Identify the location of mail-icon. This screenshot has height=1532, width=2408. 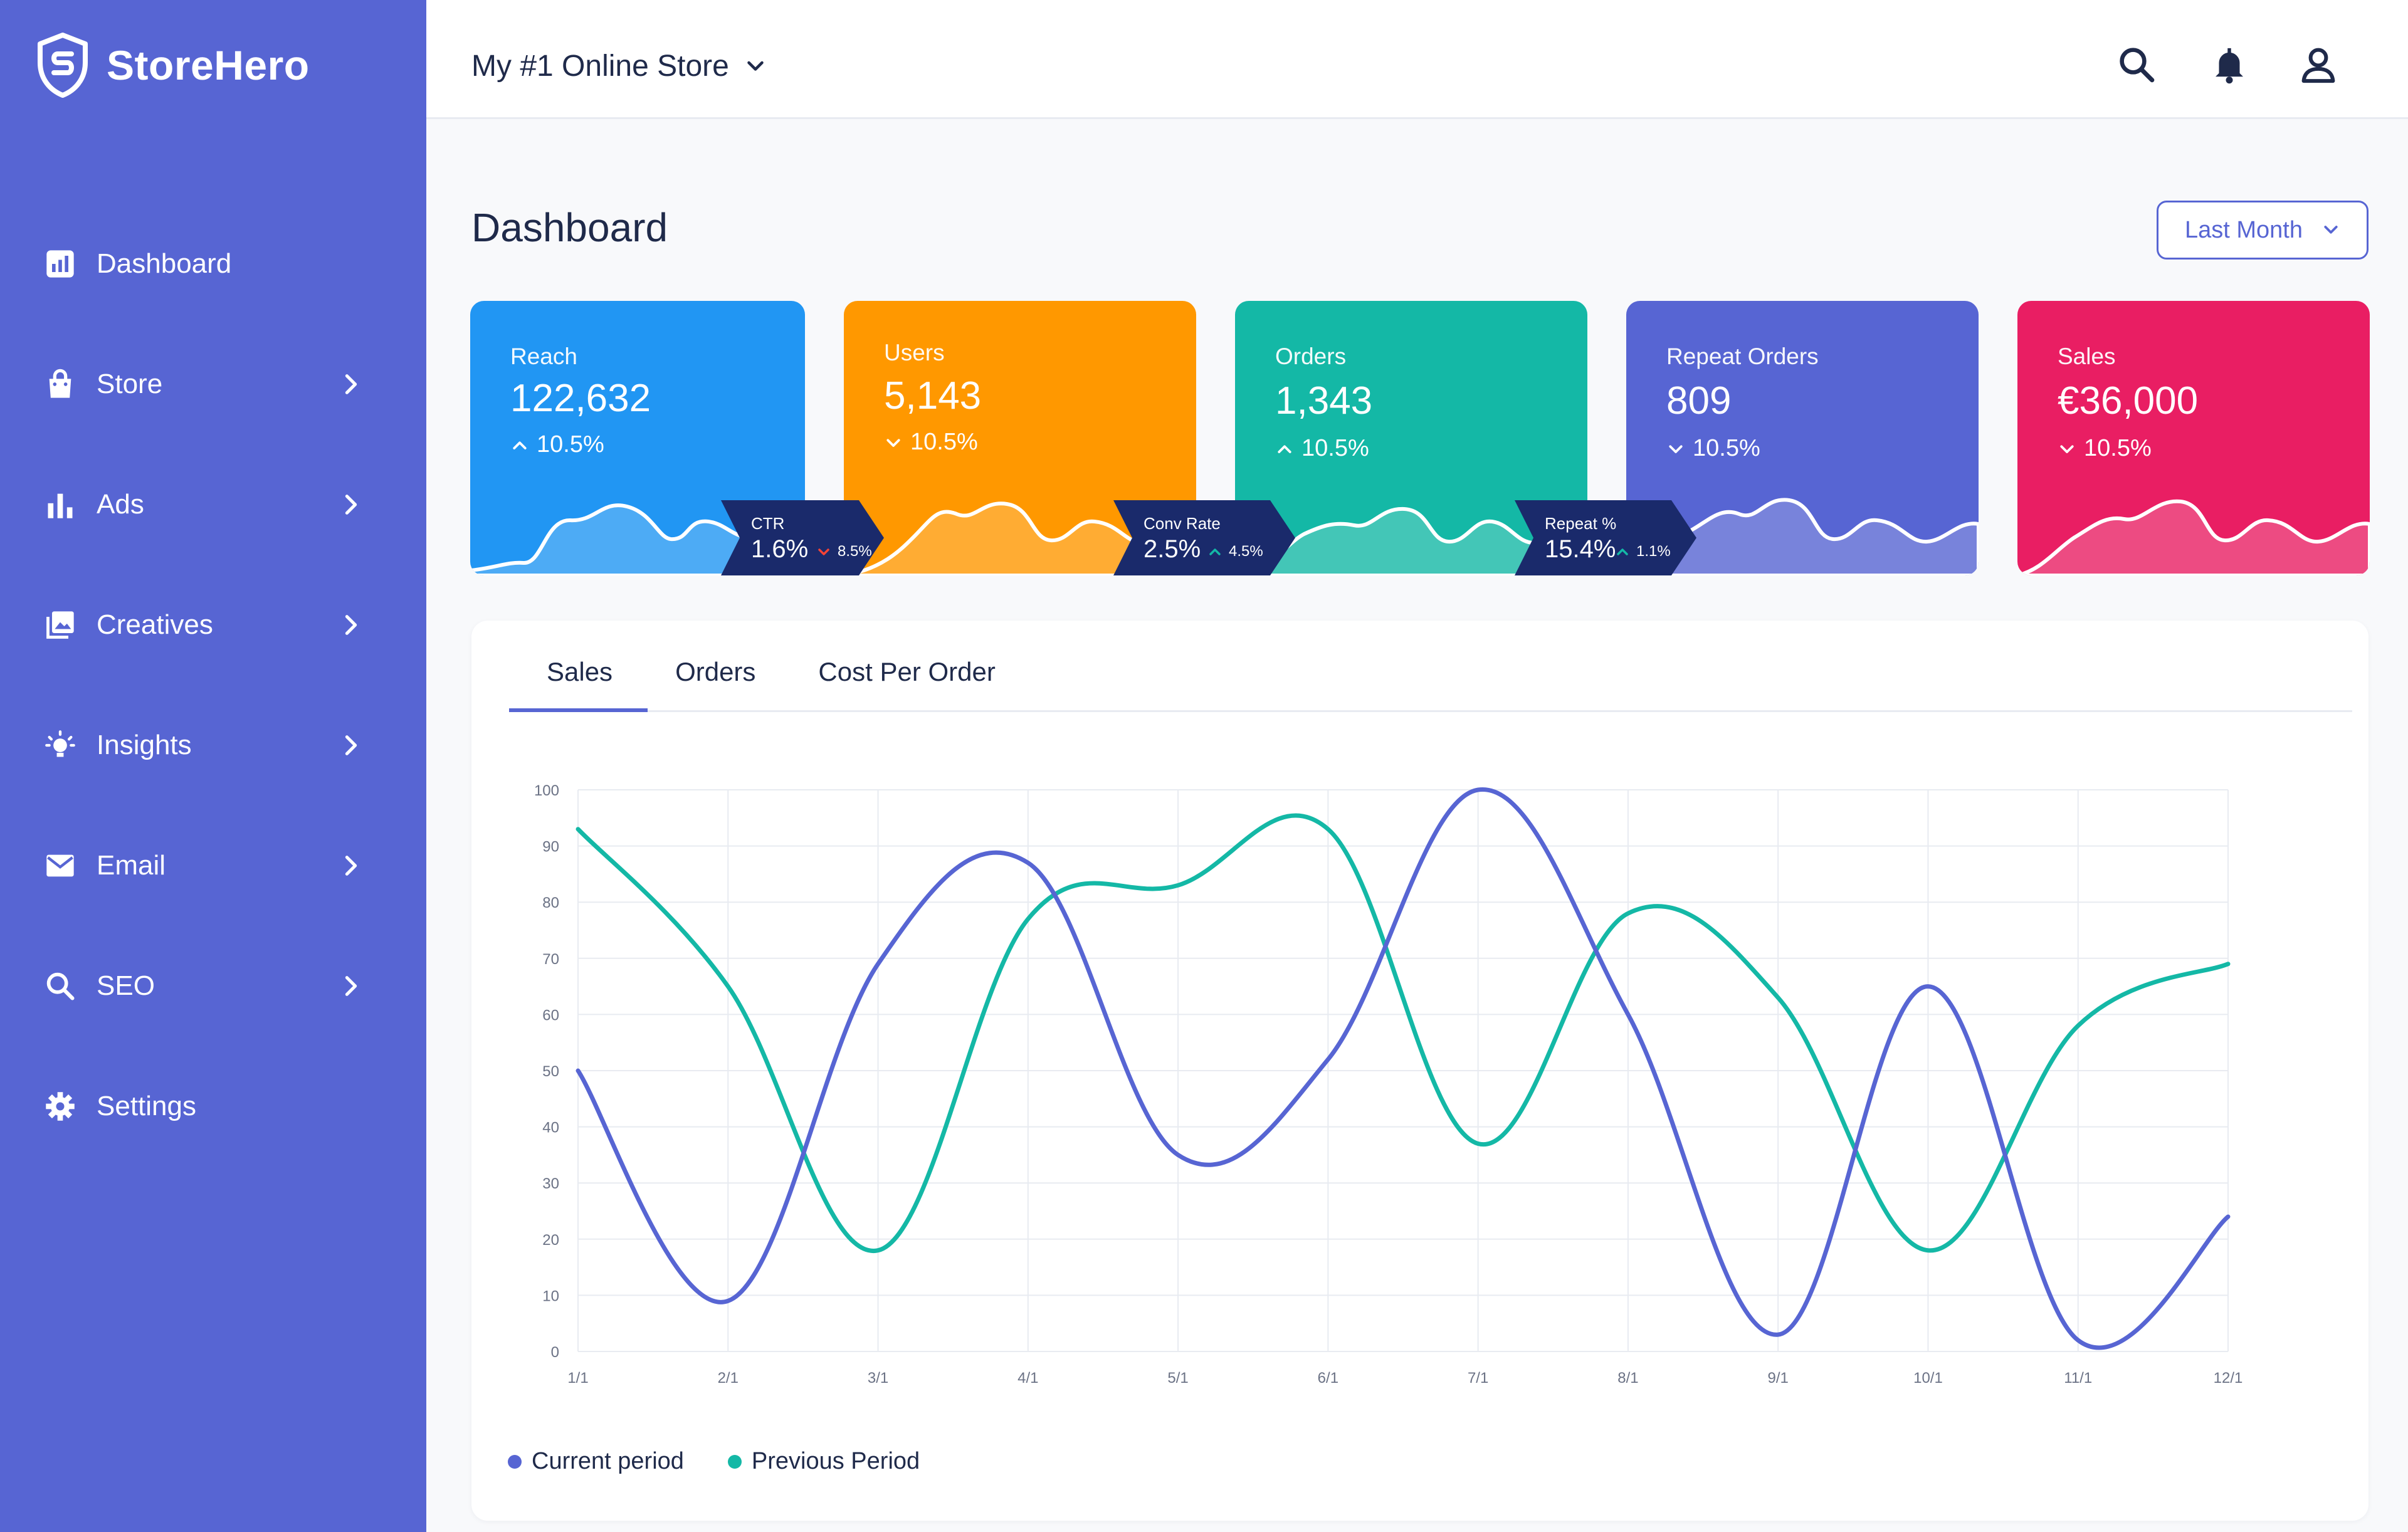
(60, 865).